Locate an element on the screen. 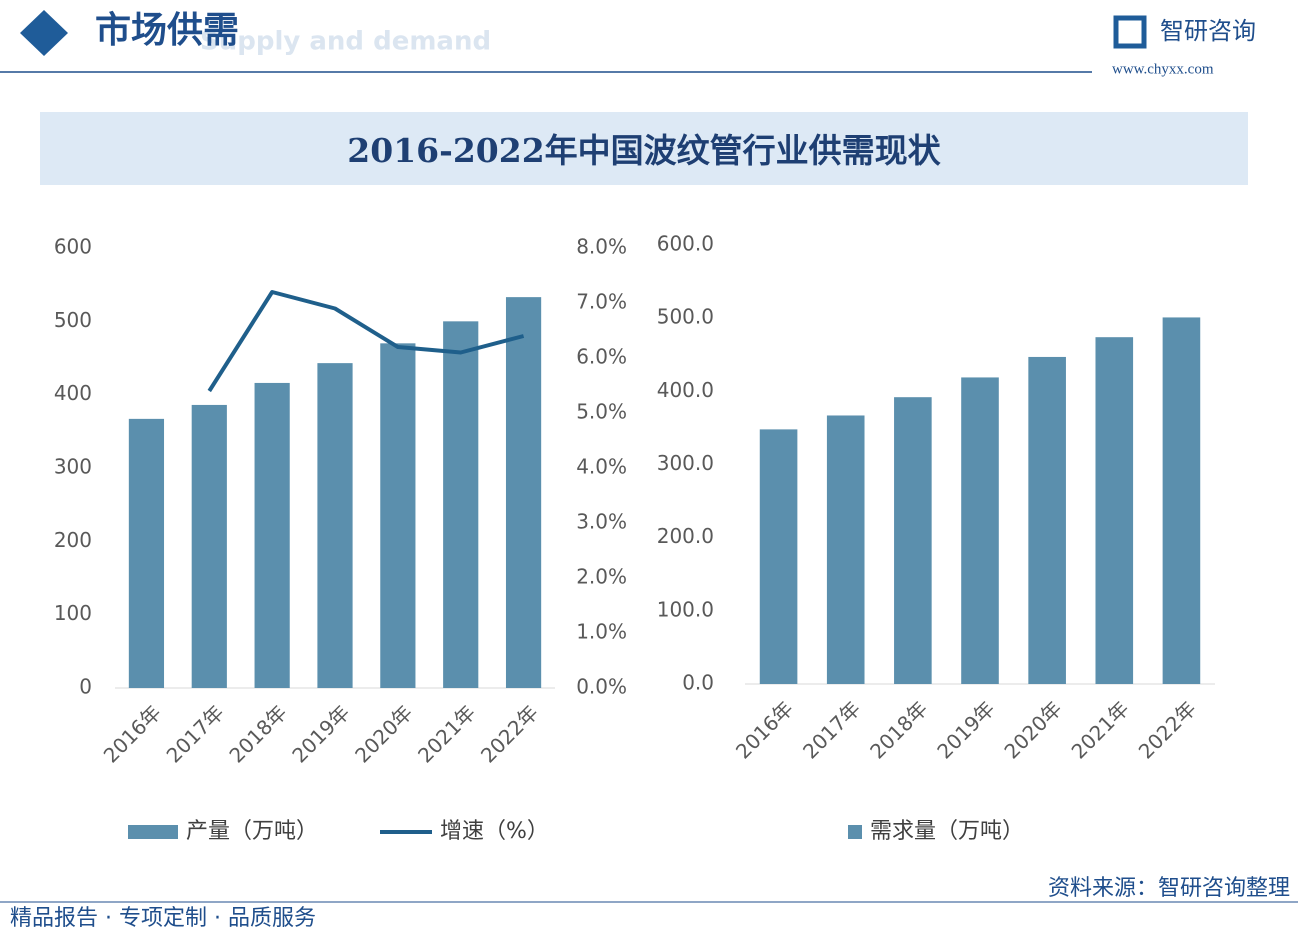  chart-title: 2016-2022年中国波纹管行业供需现状 is located at coordinates (644, 150).